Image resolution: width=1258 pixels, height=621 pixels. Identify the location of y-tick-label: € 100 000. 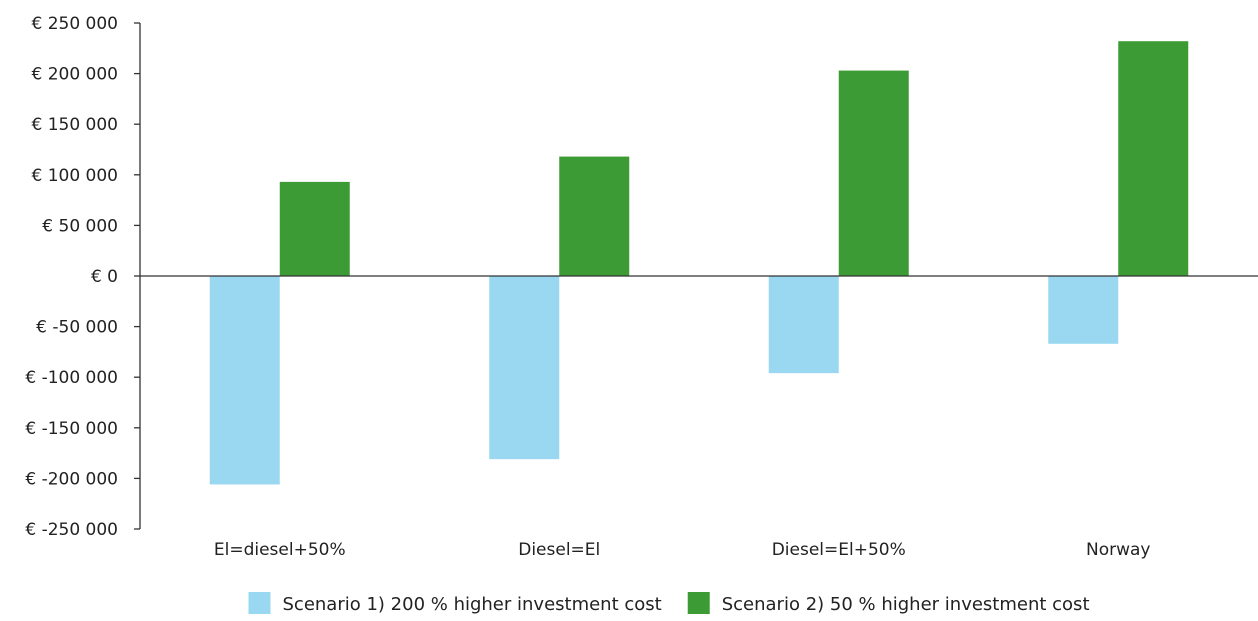
(74, 176).